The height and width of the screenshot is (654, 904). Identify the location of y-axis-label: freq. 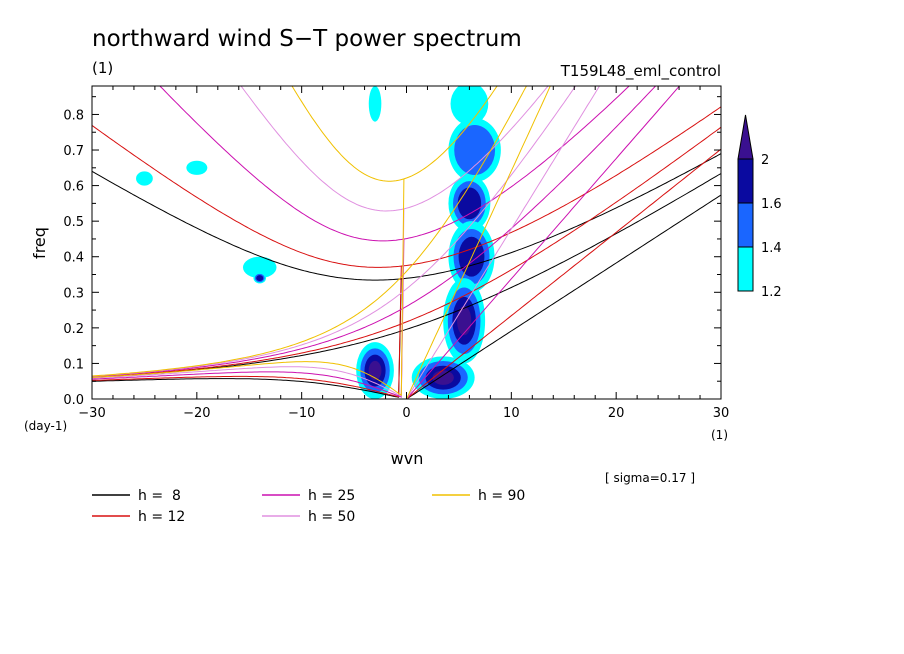
(39, 243).